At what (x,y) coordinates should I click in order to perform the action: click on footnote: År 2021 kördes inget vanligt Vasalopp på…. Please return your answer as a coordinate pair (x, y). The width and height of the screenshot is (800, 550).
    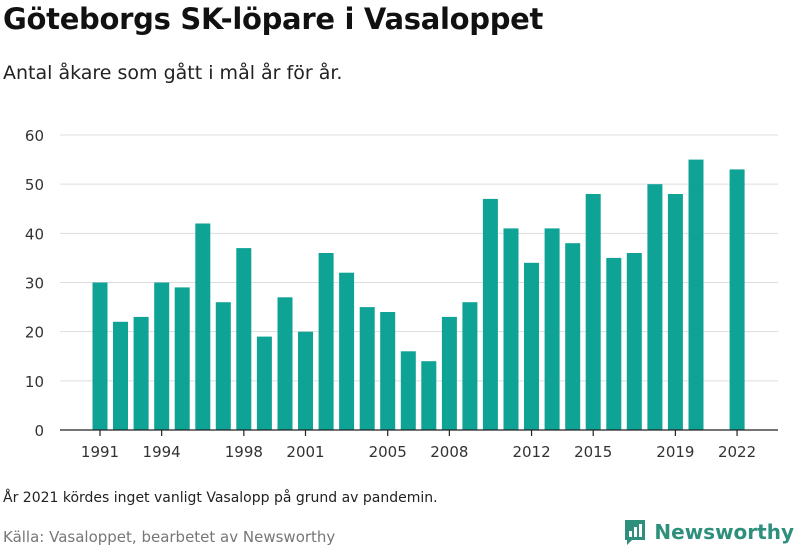
    Looking at the image, I should click on (220, 498).